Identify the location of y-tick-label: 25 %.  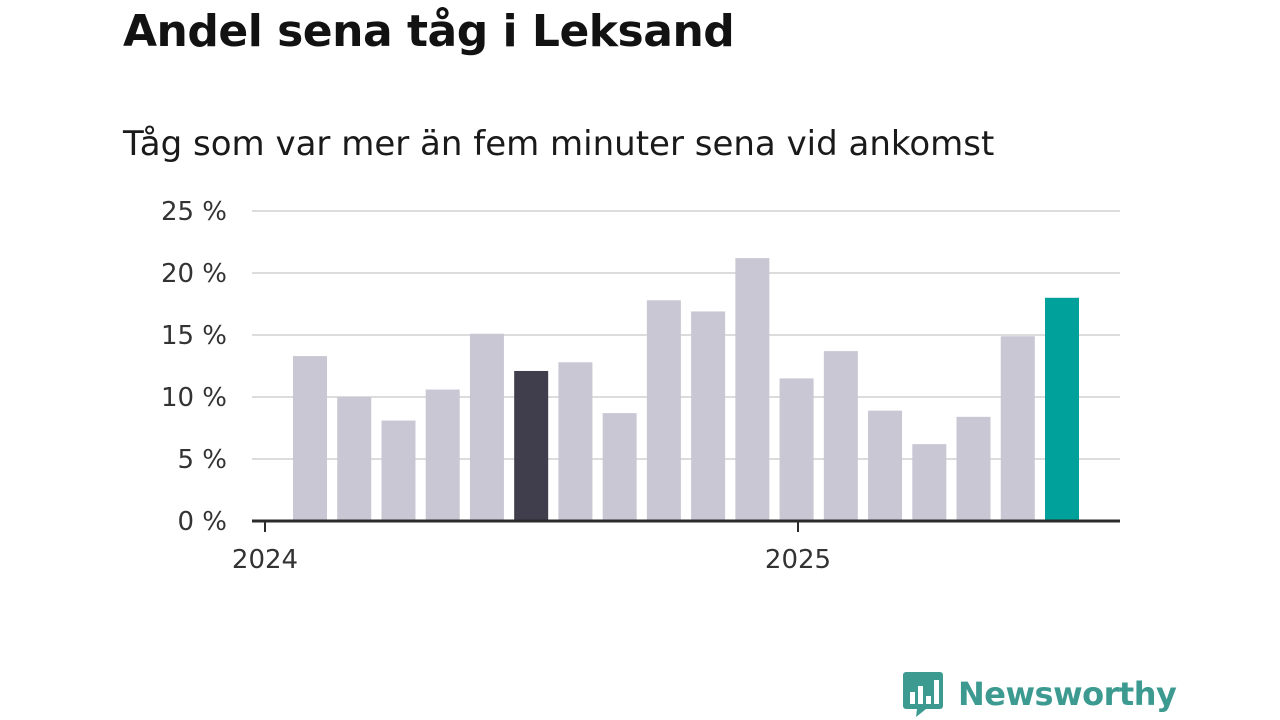
(194, 212).